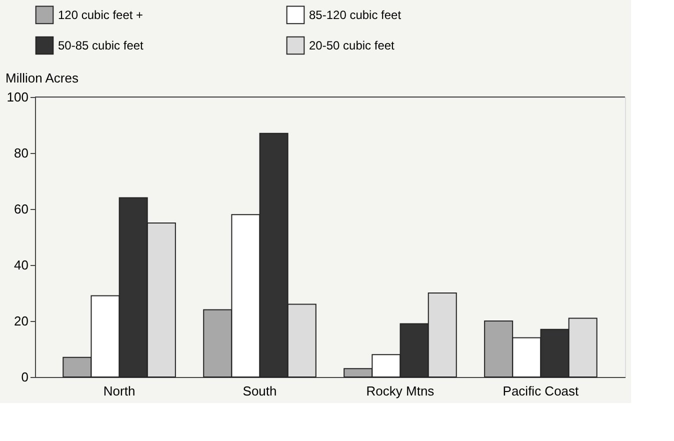 This screenshot has width=674, height=441. What do you see at coordinates (17, 97) in the screenshot?
I see `y-tick-label: 100` at bounding box center [17, 97].